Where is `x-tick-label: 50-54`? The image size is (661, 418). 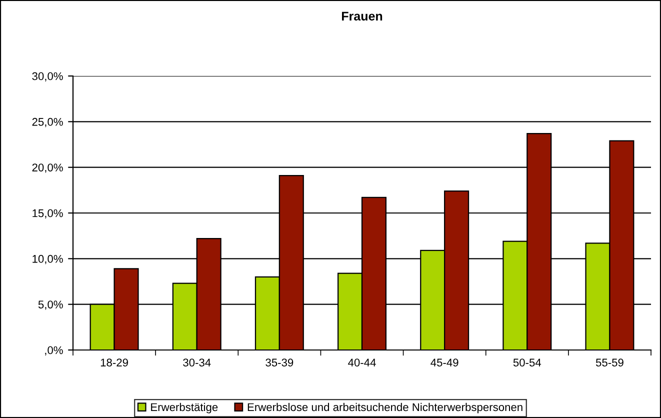 x-tick-label: 50-54 is located at coordinates (527, 362).